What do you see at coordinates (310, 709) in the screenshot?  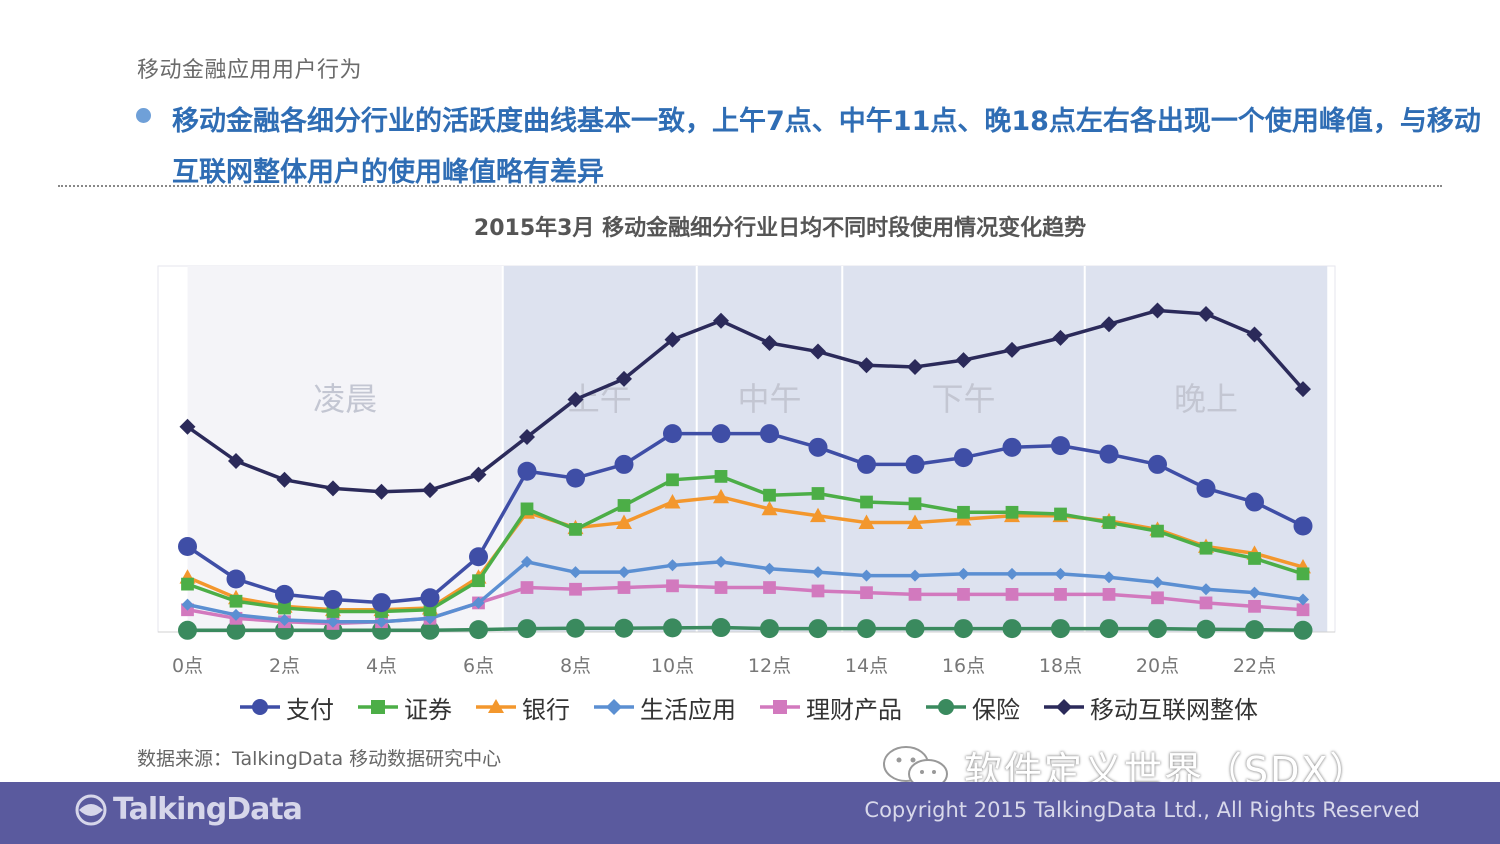 I see `legend-label: 支付` at bounding box center [310, 709].